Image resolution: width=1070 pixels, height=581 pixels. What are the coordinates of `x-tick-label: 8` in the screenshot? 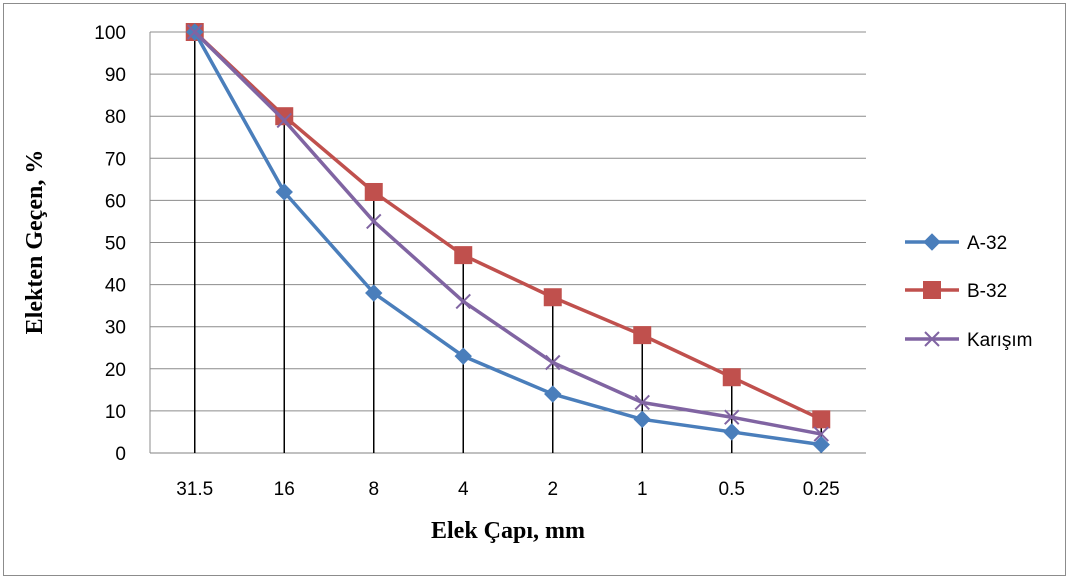 It's located at (373, 489).